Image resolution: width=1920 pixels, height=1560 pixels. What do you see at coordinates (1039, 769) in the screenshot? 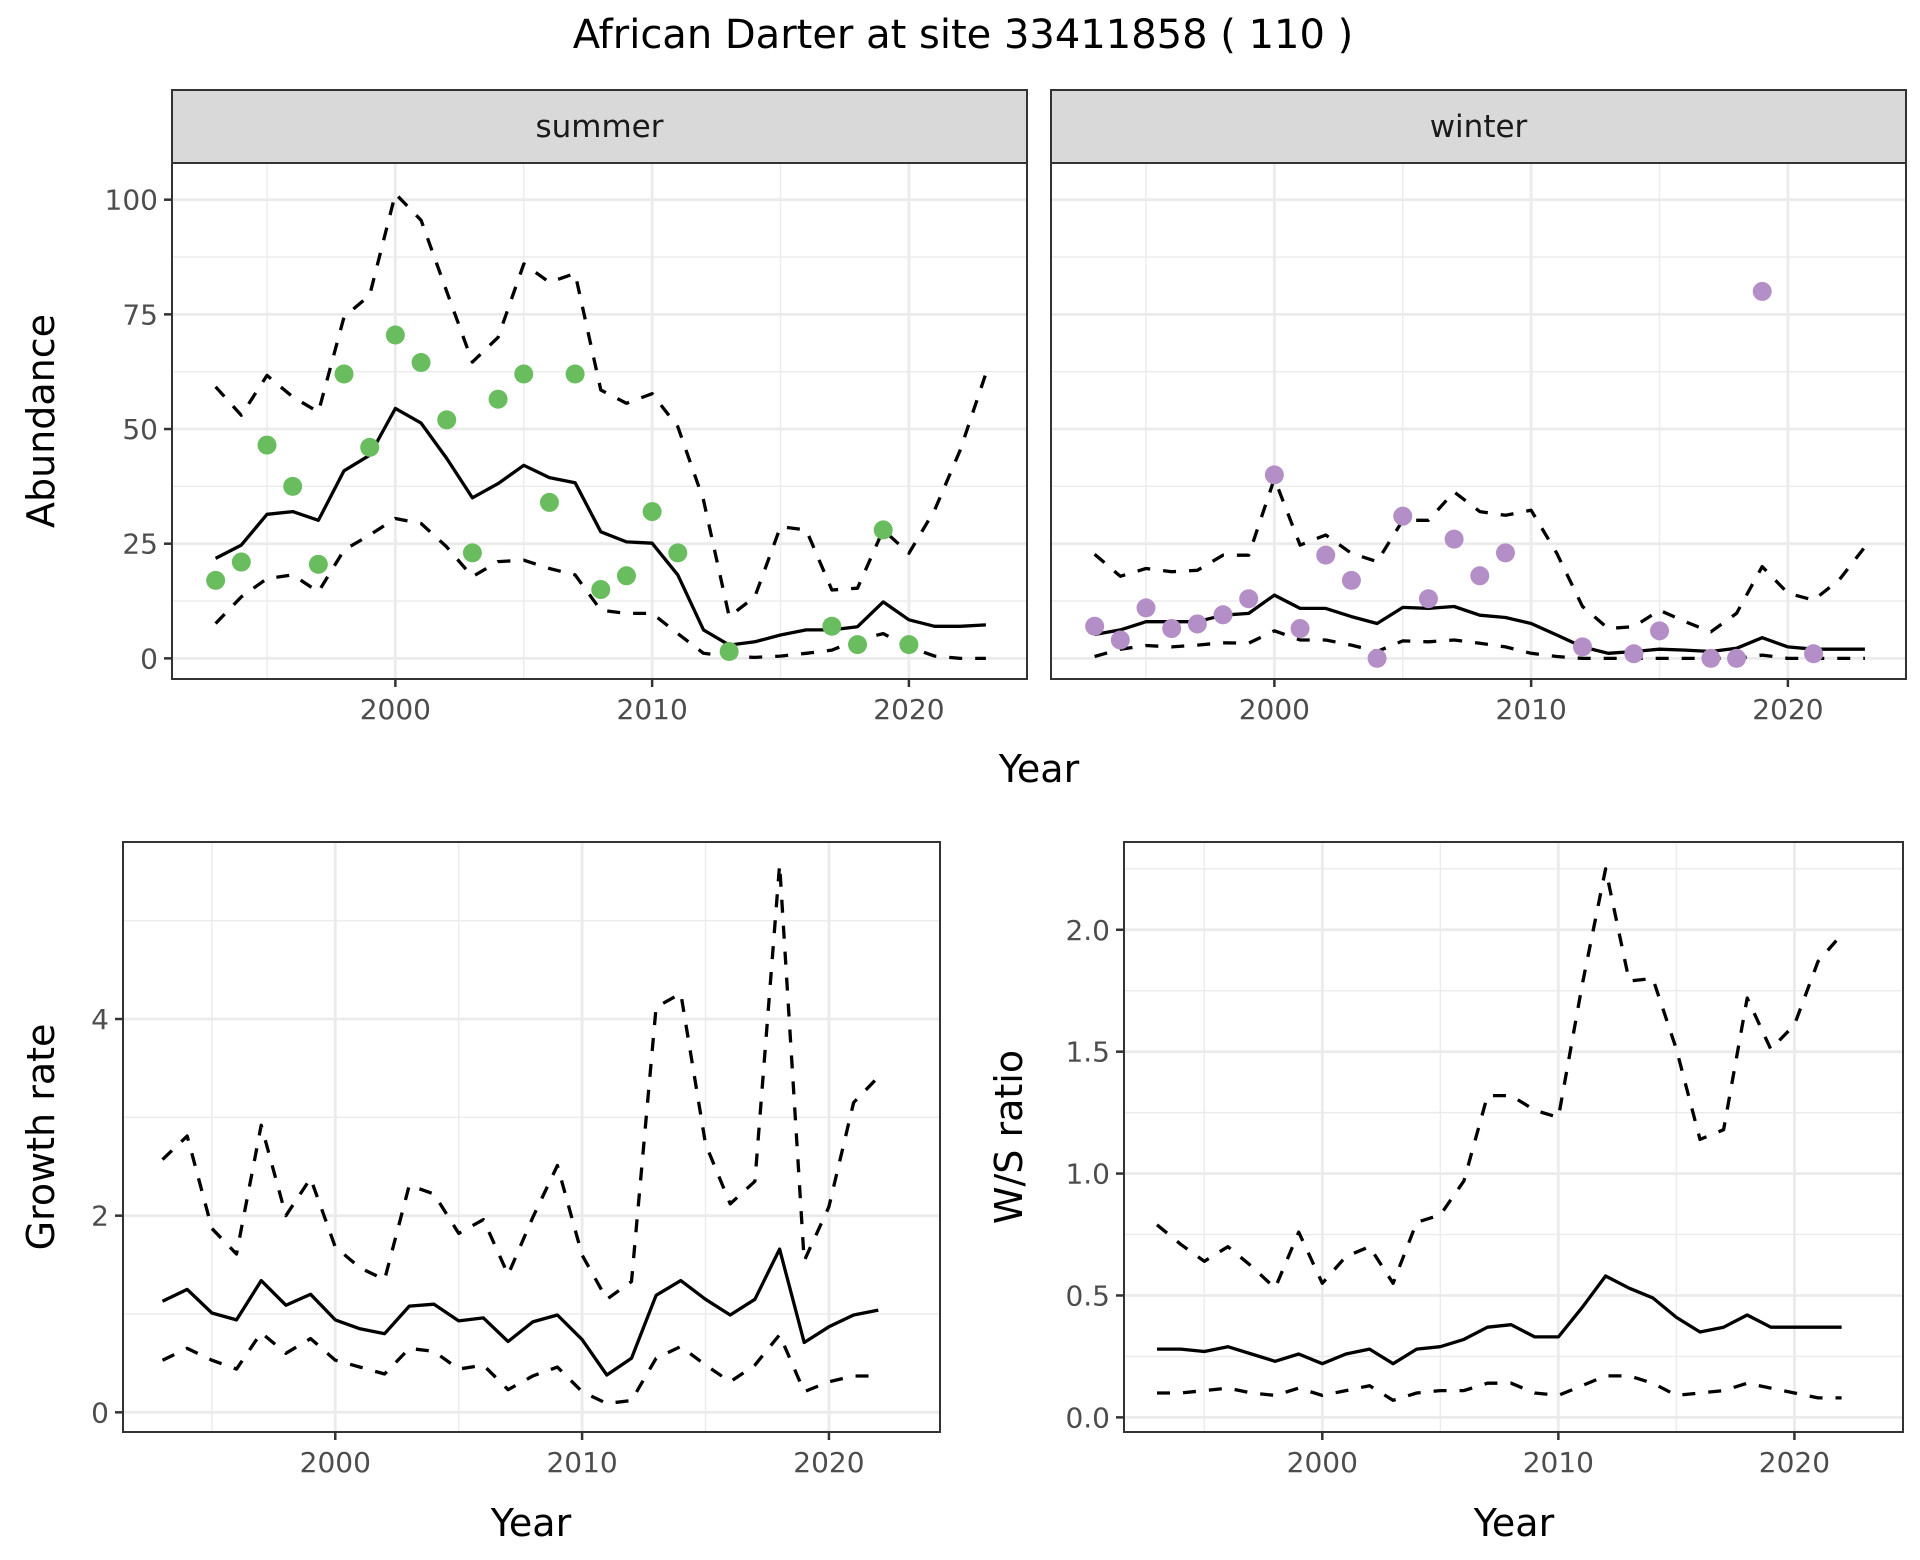
I see `x-axis-title-abundance: Year` at bounding box center [1039, 769].